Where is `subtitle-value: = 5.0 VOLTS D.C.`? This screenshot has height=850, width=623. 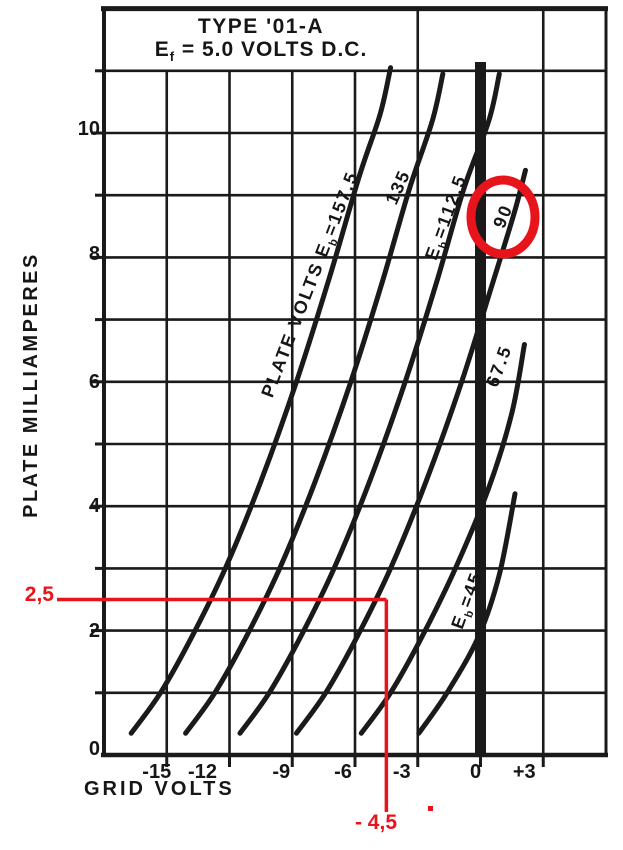 subtitle-value: = 5.0 VOLTS D.C. is located at coordinates (271, 49).